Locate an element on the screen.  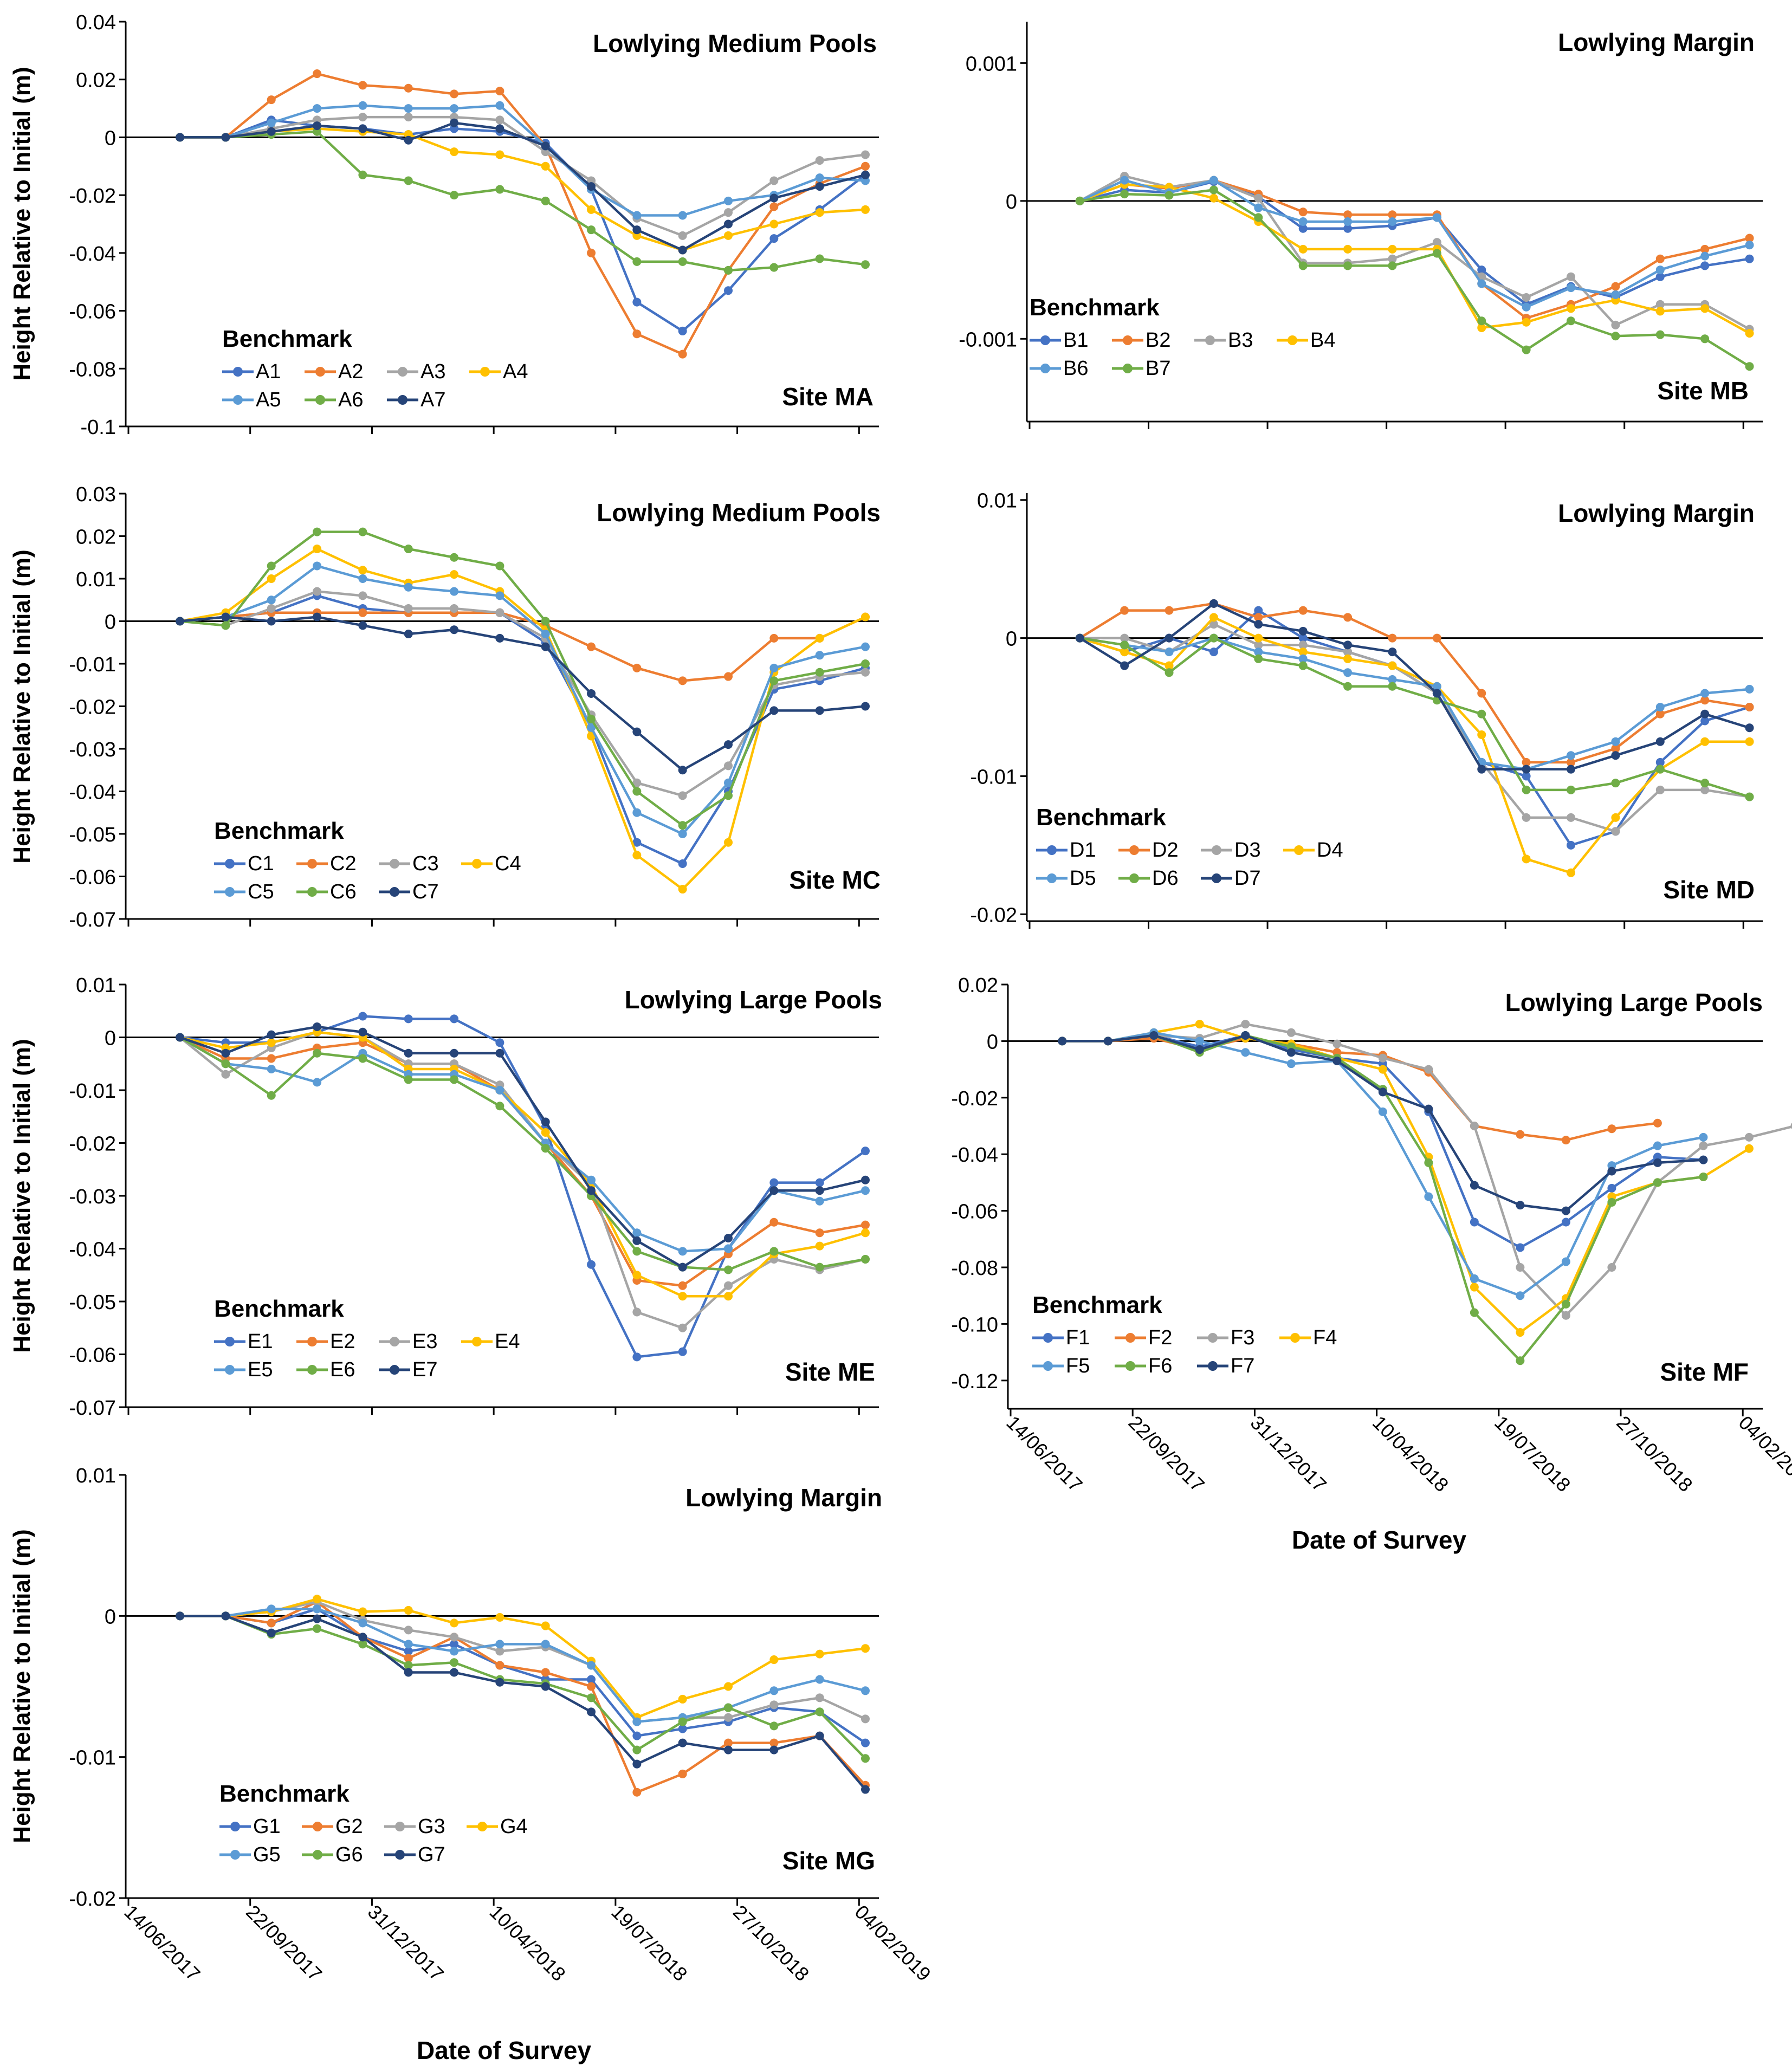
y-tick-label: 0.01 is located at coordinates (96, 579).